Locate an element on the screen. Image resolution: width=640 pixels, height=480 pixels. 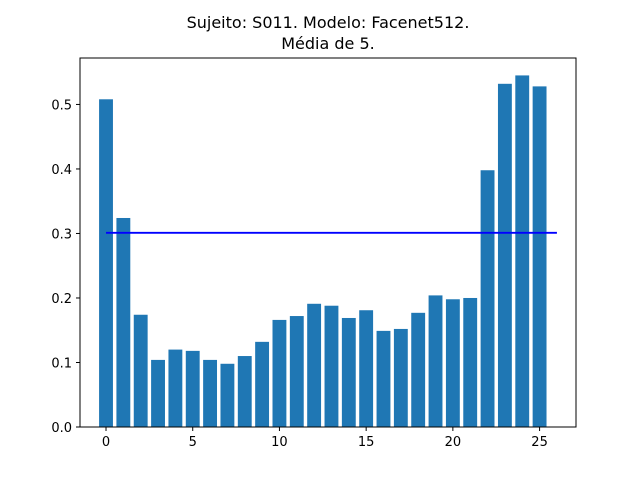
y-tick-label-3: 0.3 is located at coordinates (61, 234).